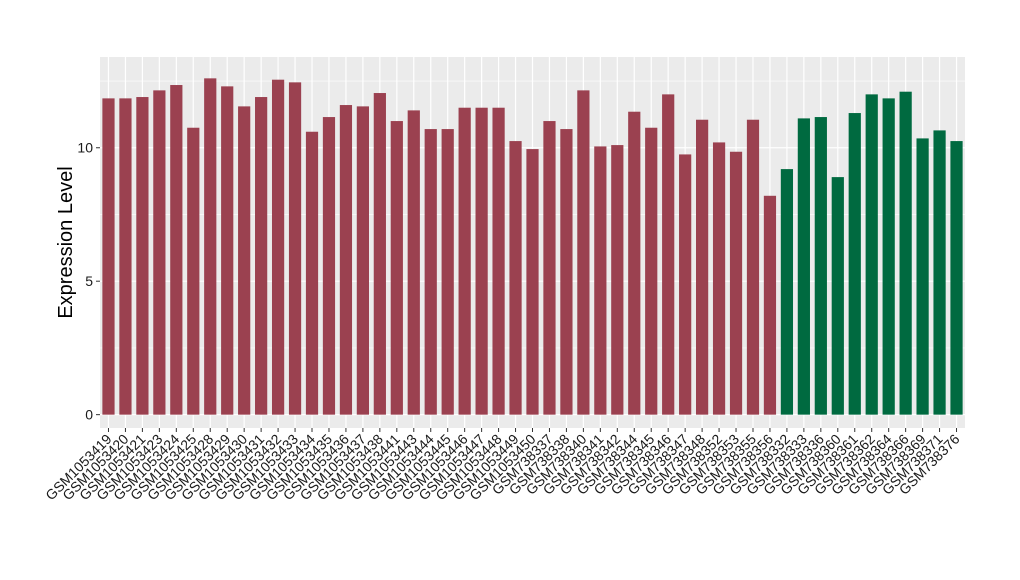 The height and width of the screenshot is (580, 1020). Describe the element at coordinates (702, 267) in the screenshot. I see `bar-GSM738348` at that location.